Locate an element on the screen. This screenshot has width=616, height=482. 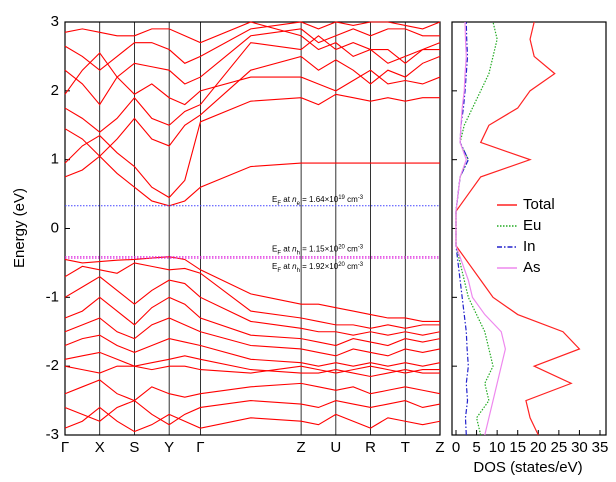
legend-label: Eu is located at coordinates (532, 225).